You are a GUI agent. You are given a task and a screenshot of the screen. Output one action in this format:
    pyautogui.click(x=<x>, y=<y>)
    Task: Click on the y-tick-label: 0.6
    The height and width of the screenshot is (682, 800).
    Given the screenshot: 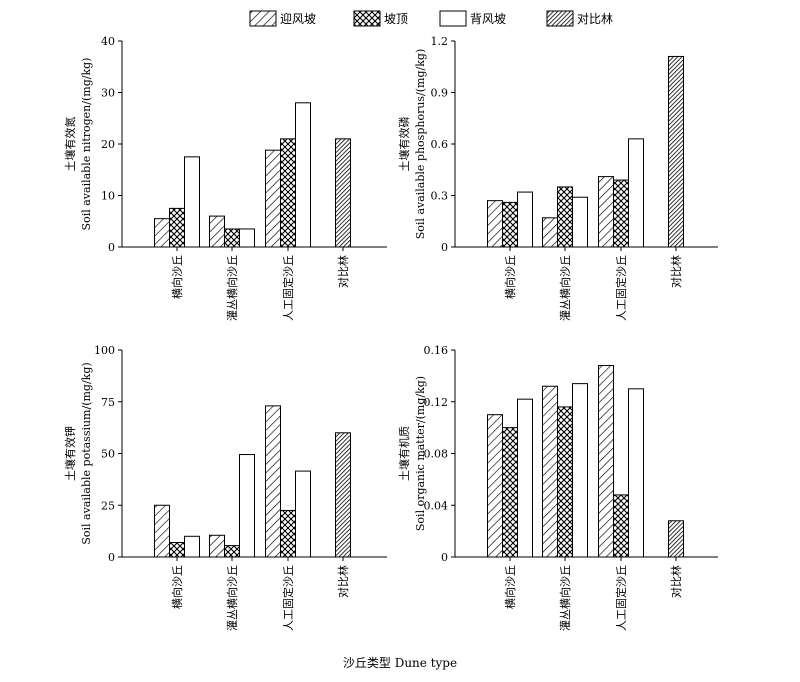 What is the action you would take?
    pyautogui.click(x=440, y=144)
    